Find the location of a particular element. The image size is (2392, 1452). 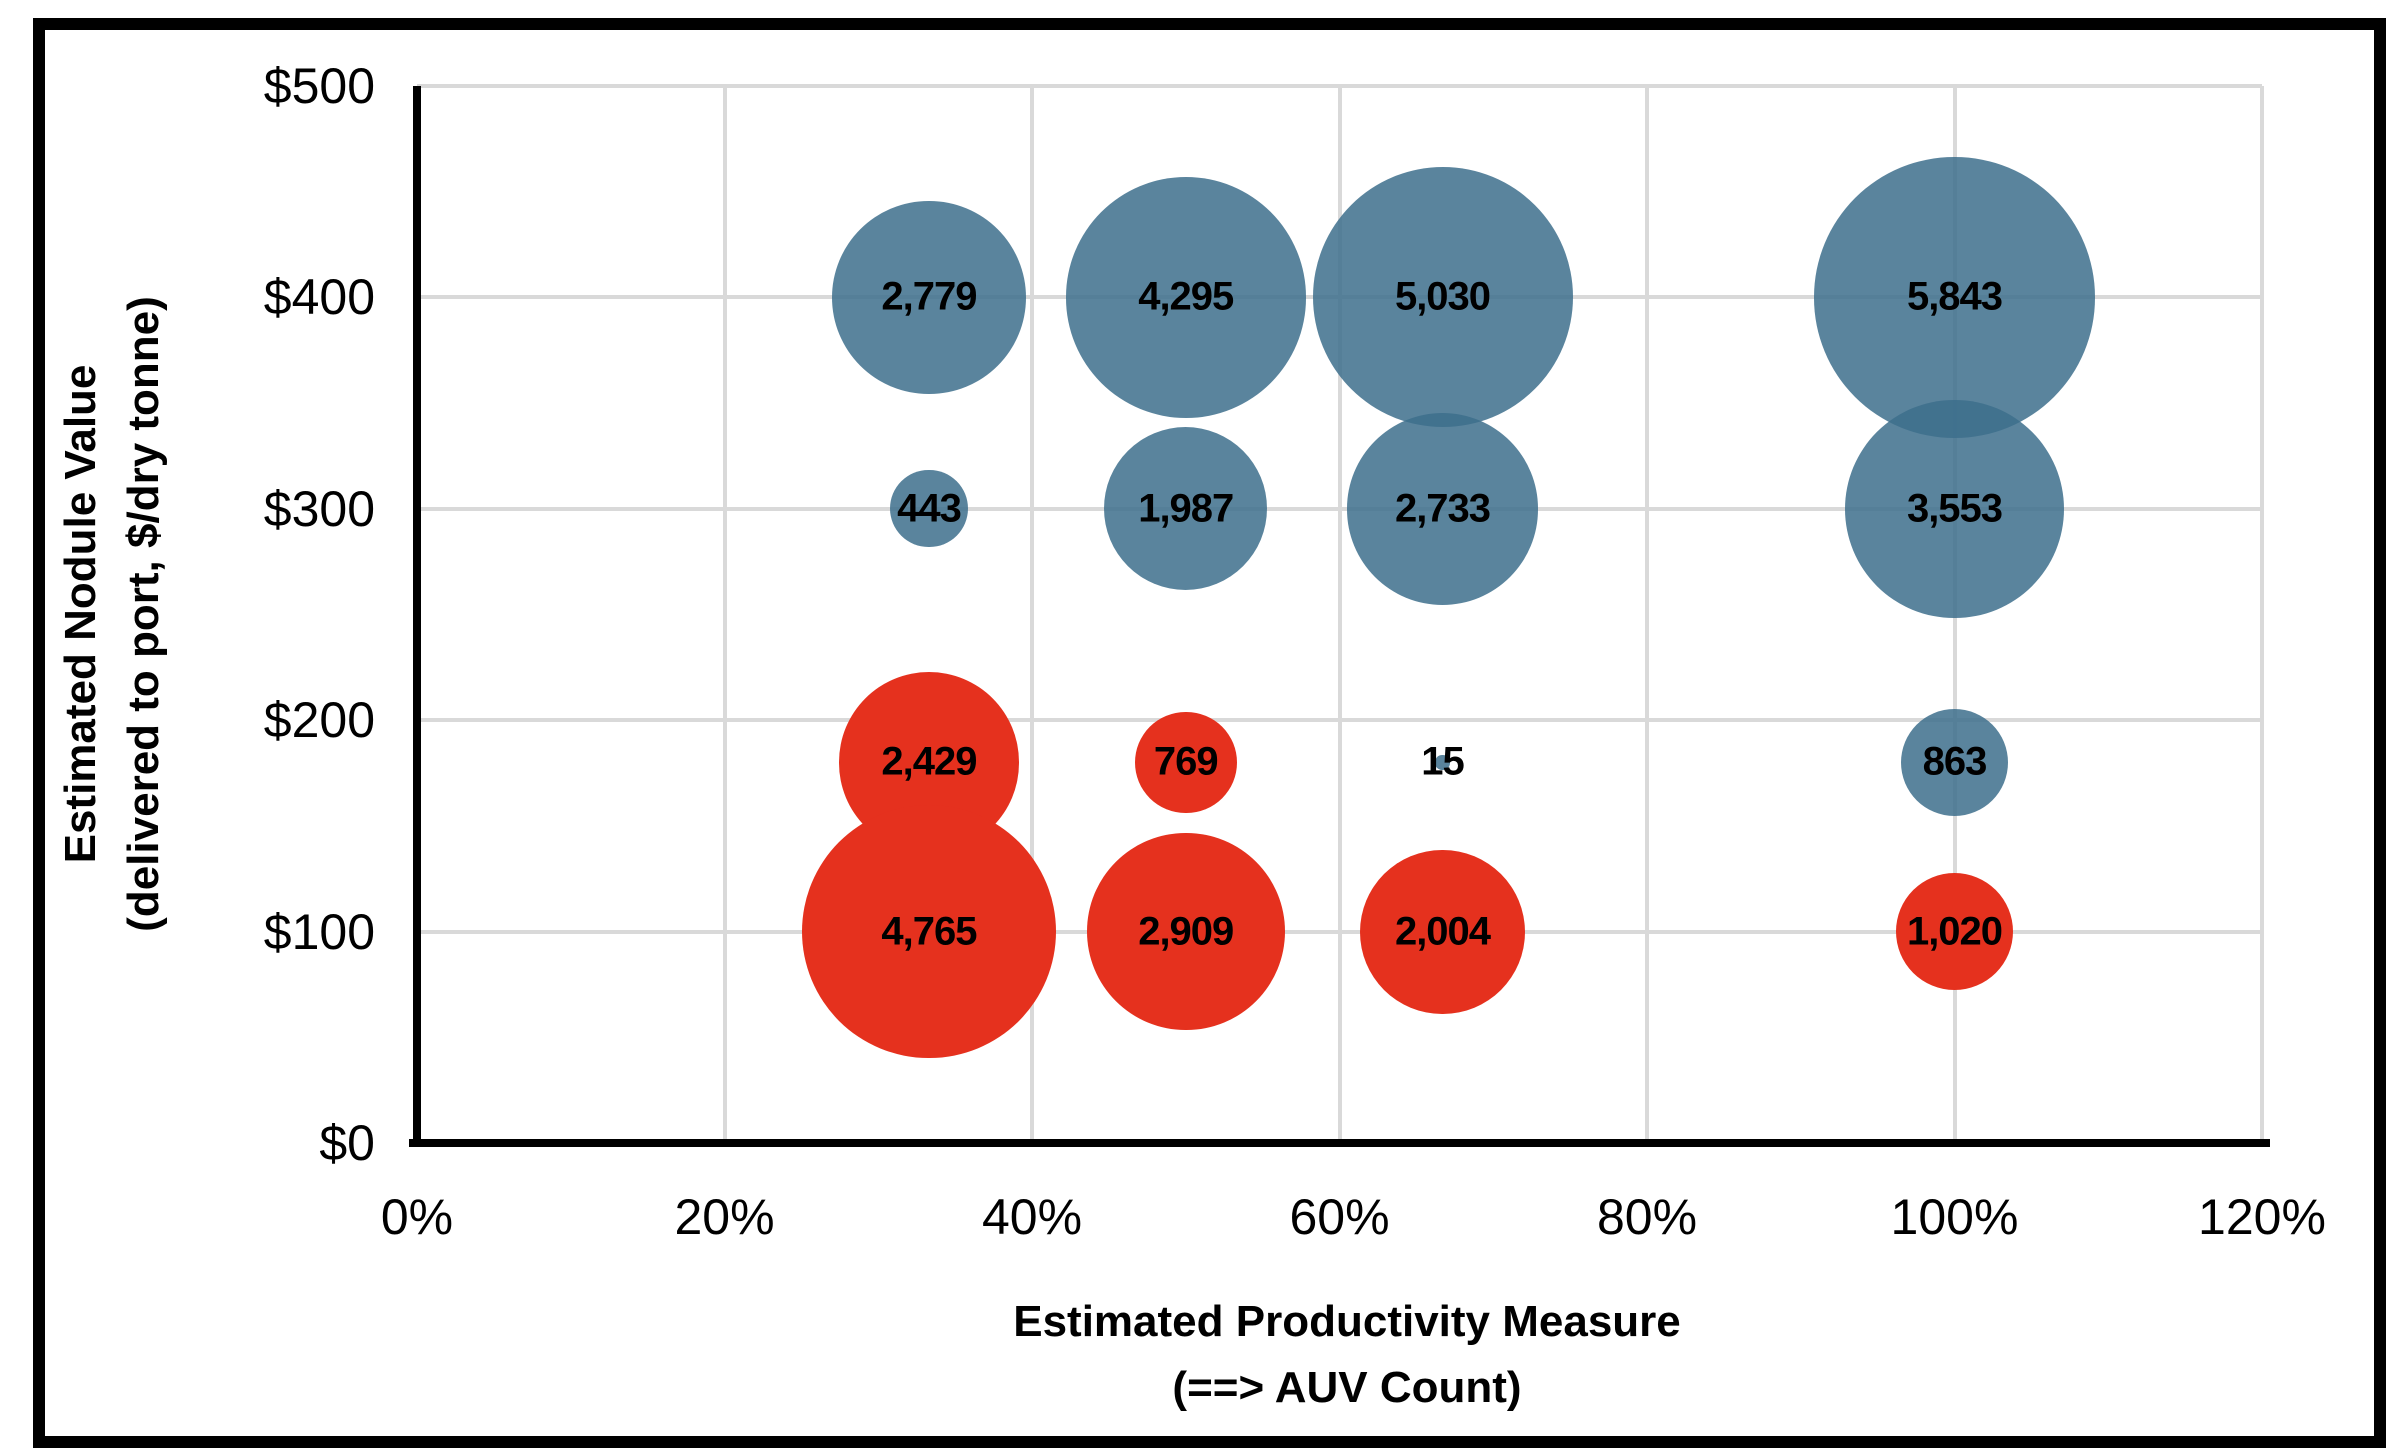

x-tick-label: 0% is located at coordinates (417, 1217).